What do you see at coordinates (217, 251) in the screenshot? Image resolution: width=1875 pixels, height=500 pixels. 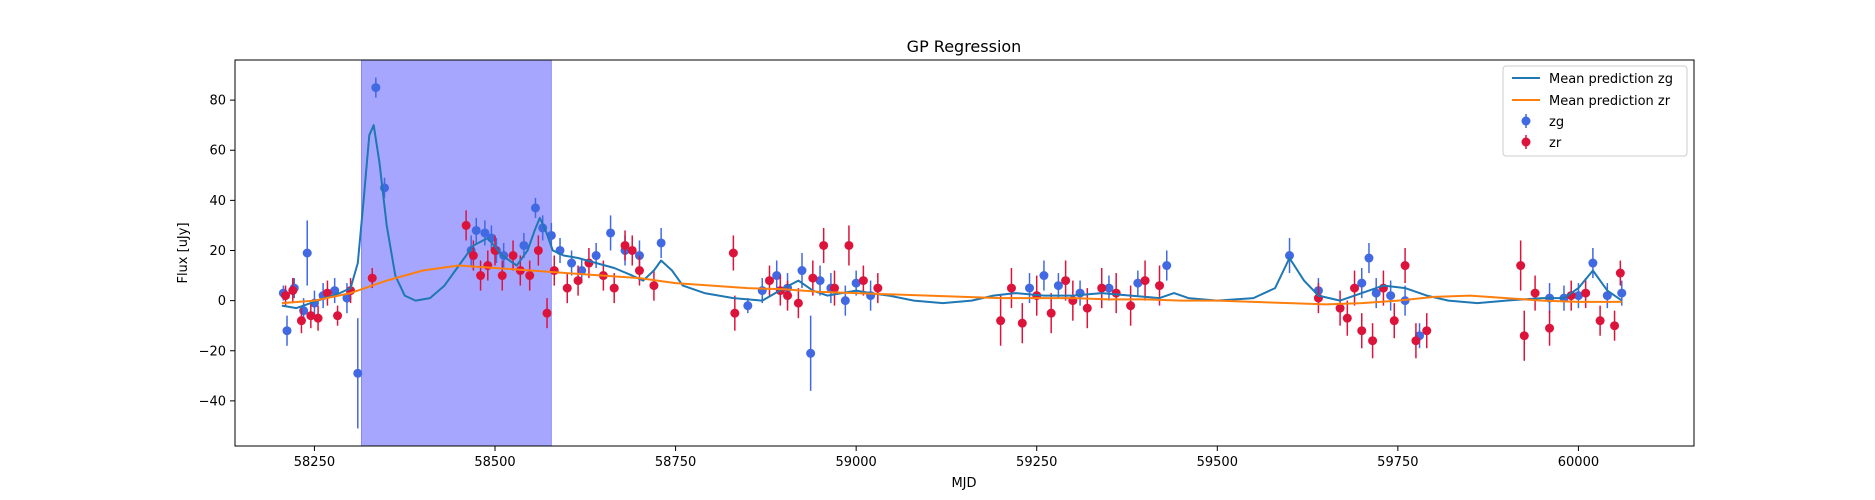 I see `y-tick-label: 20` at bounding box center [217, 251].